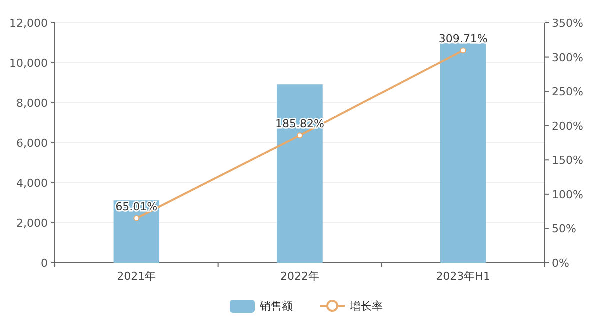  I want to click on y2-tick-label: 300%, so click(568, 57).